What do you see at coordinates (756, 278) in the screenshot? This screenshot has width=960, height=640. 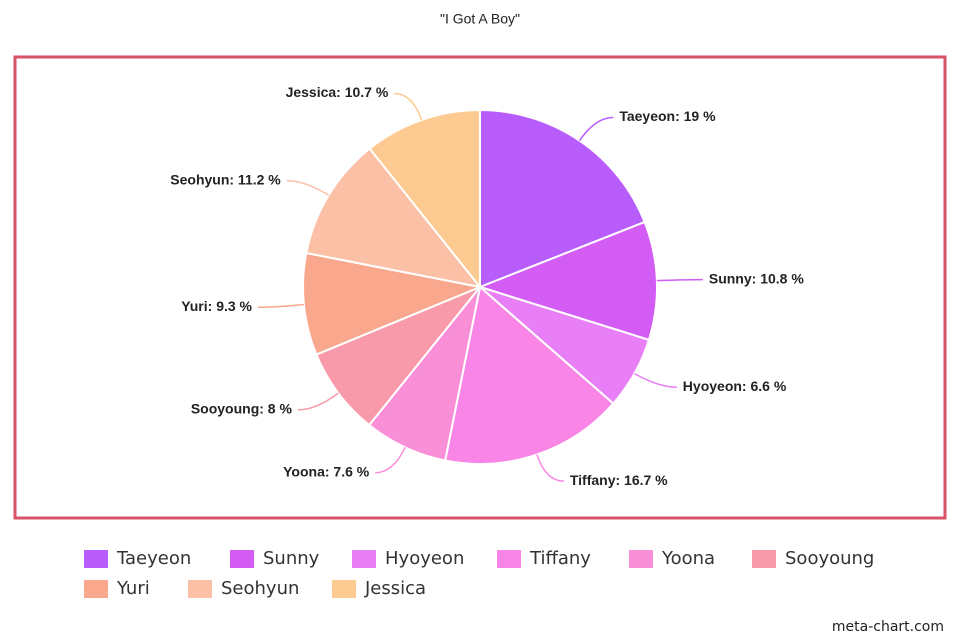 I see `data-label: Sunny: 10.8 %` at bounding box center [756, 278].